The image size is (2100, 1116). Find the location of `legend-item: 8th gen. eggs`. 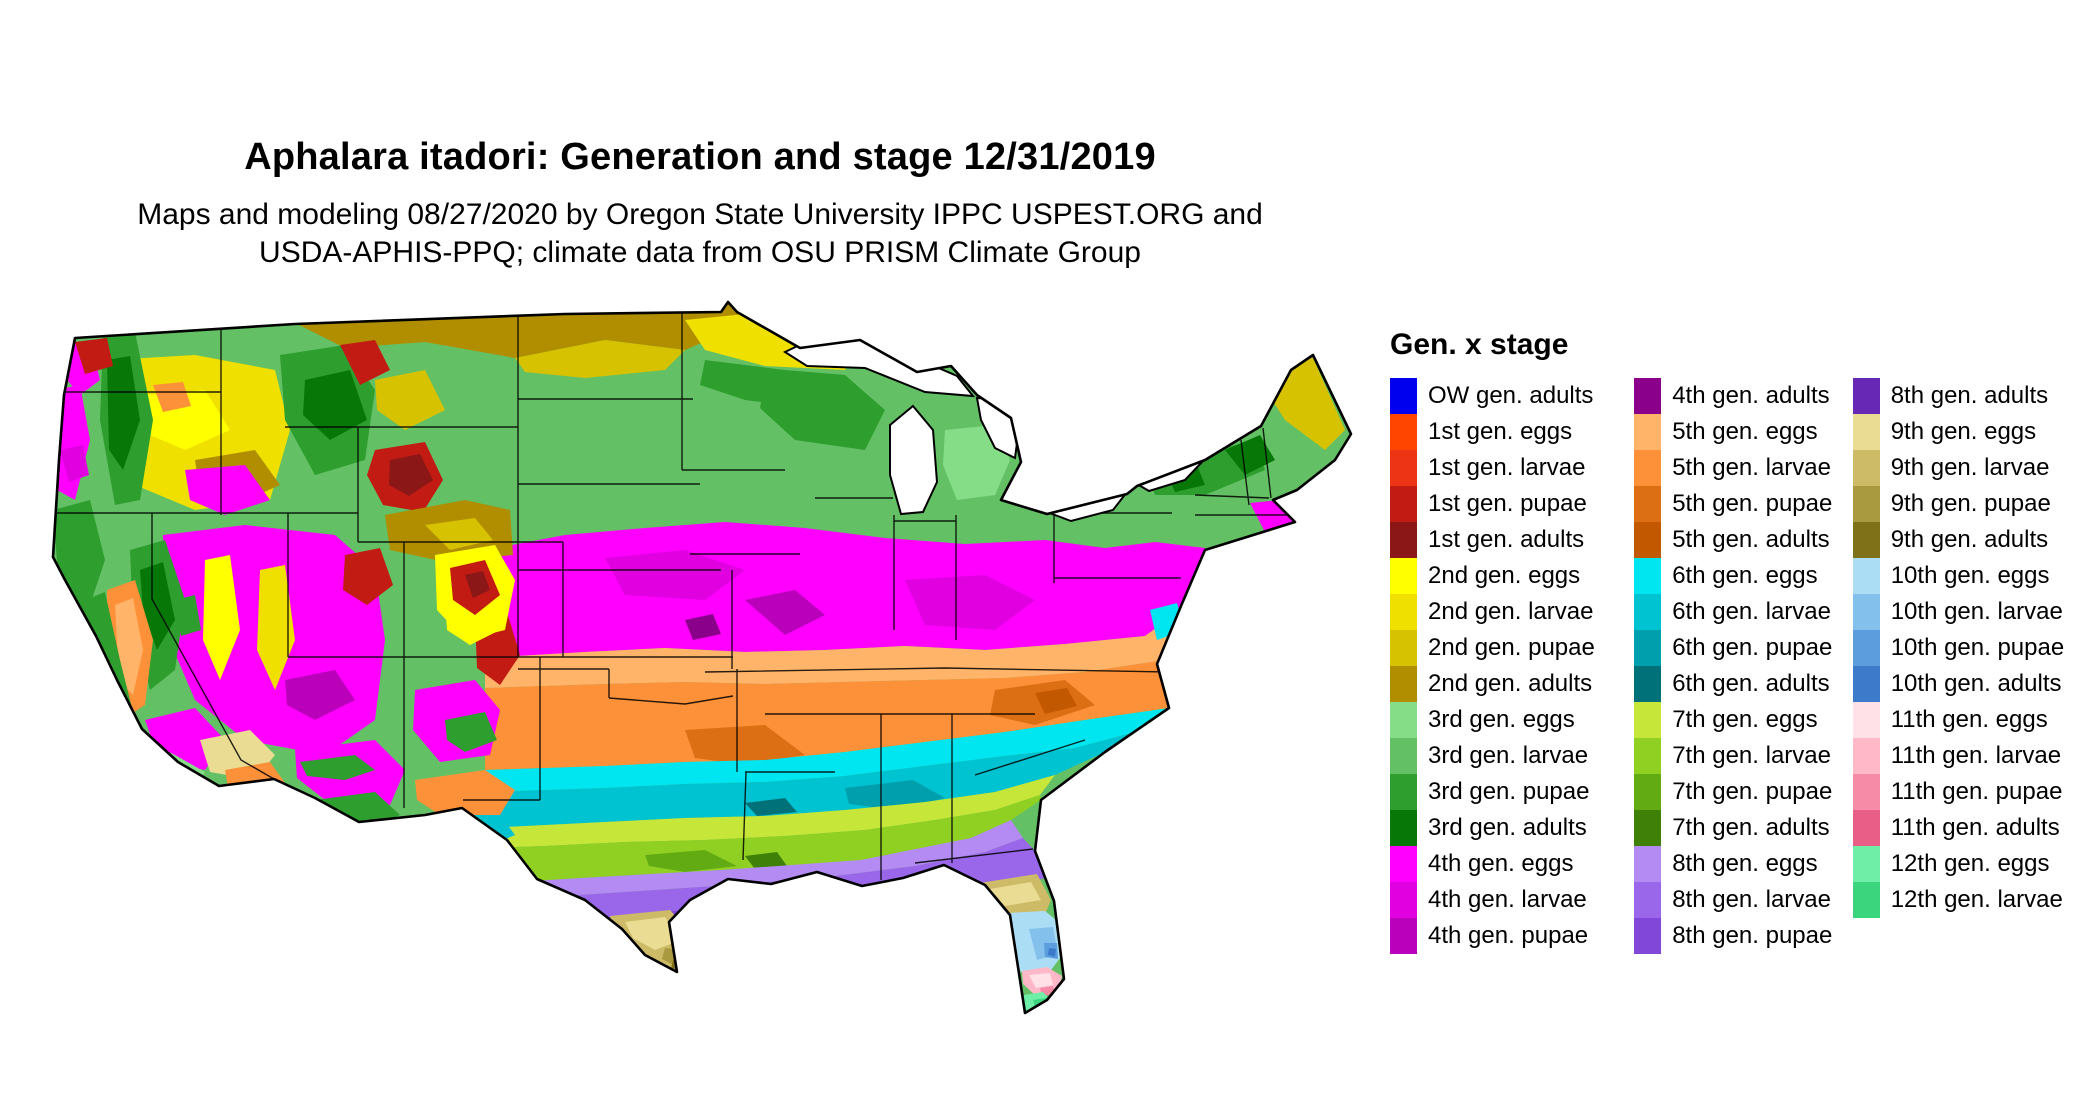

legend-item: 8th gen. eggs is located at coordinates (1743, 864).